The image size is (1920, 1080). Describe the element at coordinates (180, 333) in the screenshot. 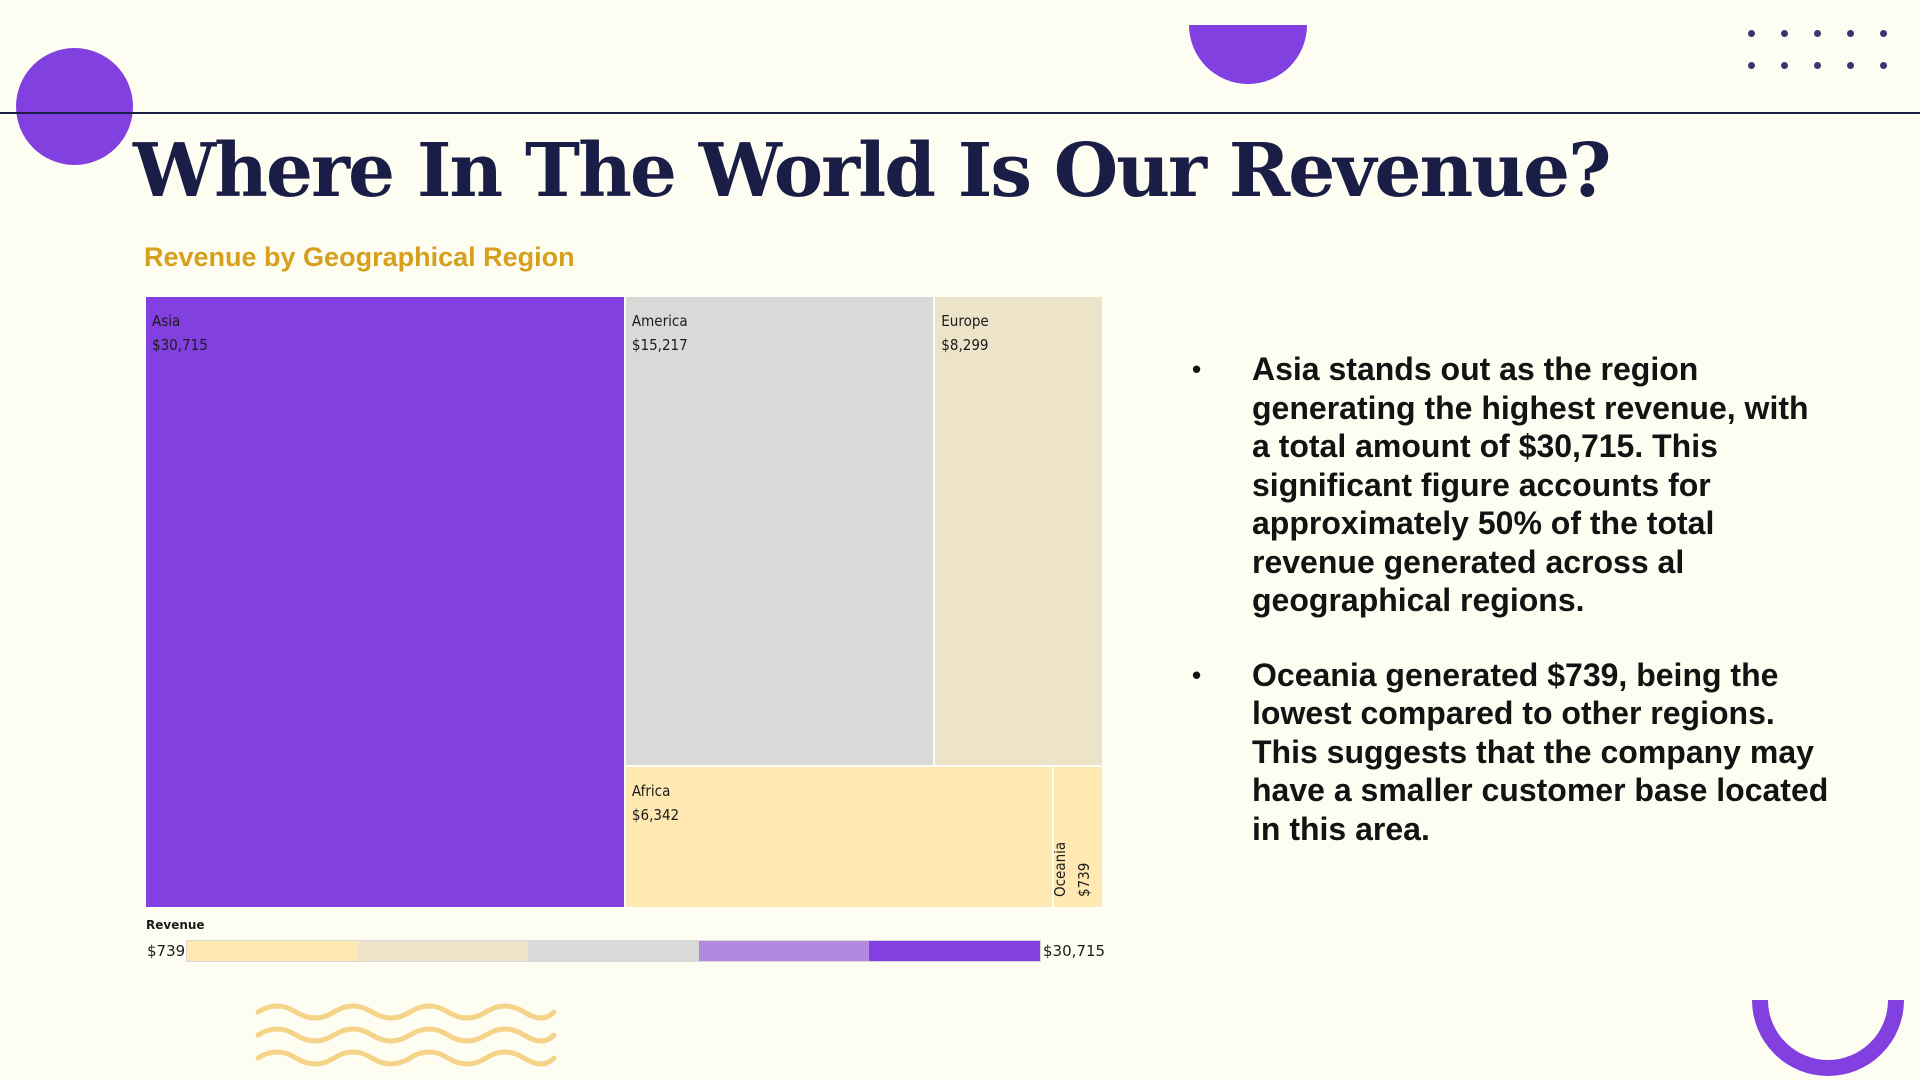

I see `tile-label: Asia $30,715` at that location.